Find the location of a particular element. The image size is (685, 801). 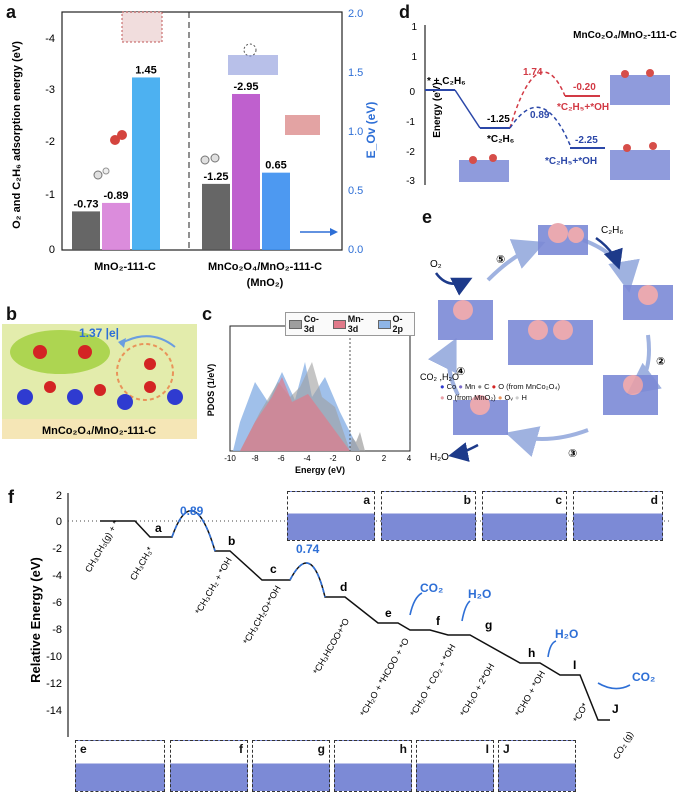

panel-label-c: c is located at coordinates (207, 314).